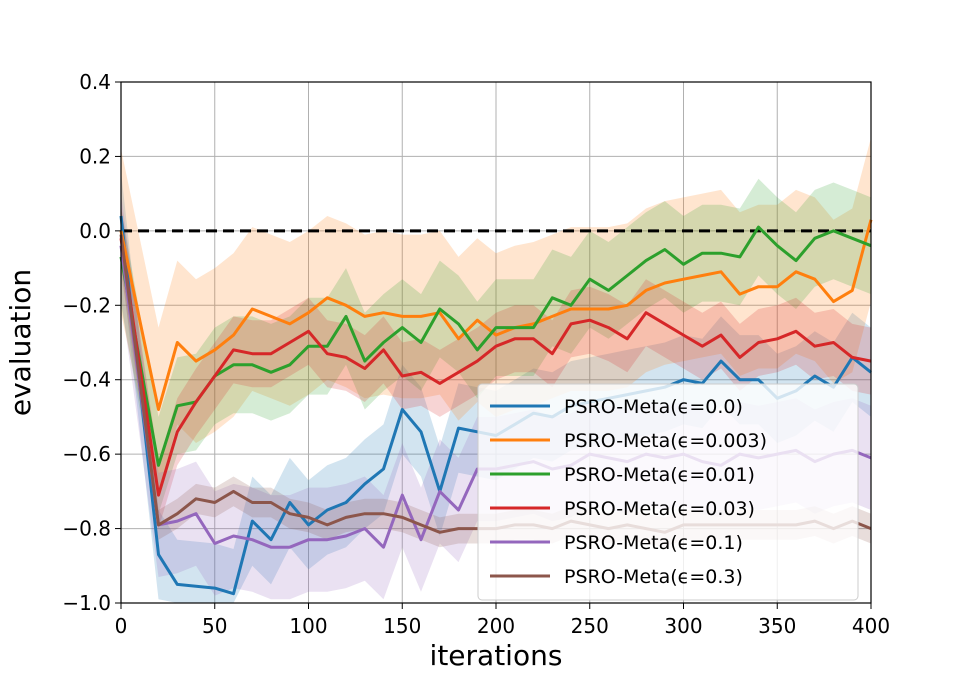 Image resolution: width=969 pixels, height=678 pixels. I want to click on y-axis-ticks: −1.0 −0.8 −0.6 −0.4 −0.2 0.0 0.2 0.4, so click(91, 342).